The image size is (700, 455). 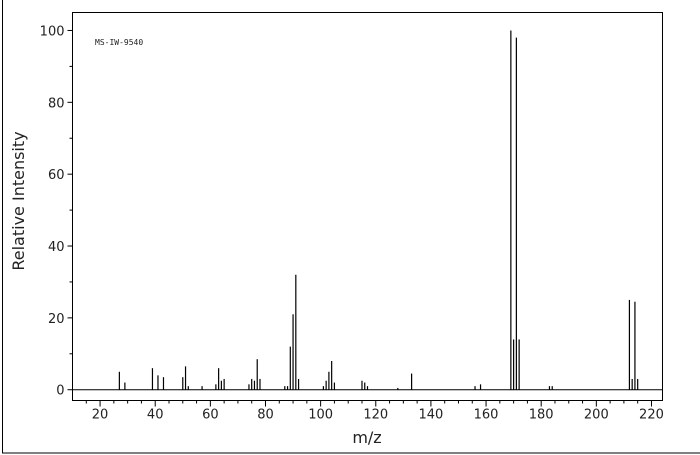 I want to click on x-tick-label: 60, so click(x=210, y=415).